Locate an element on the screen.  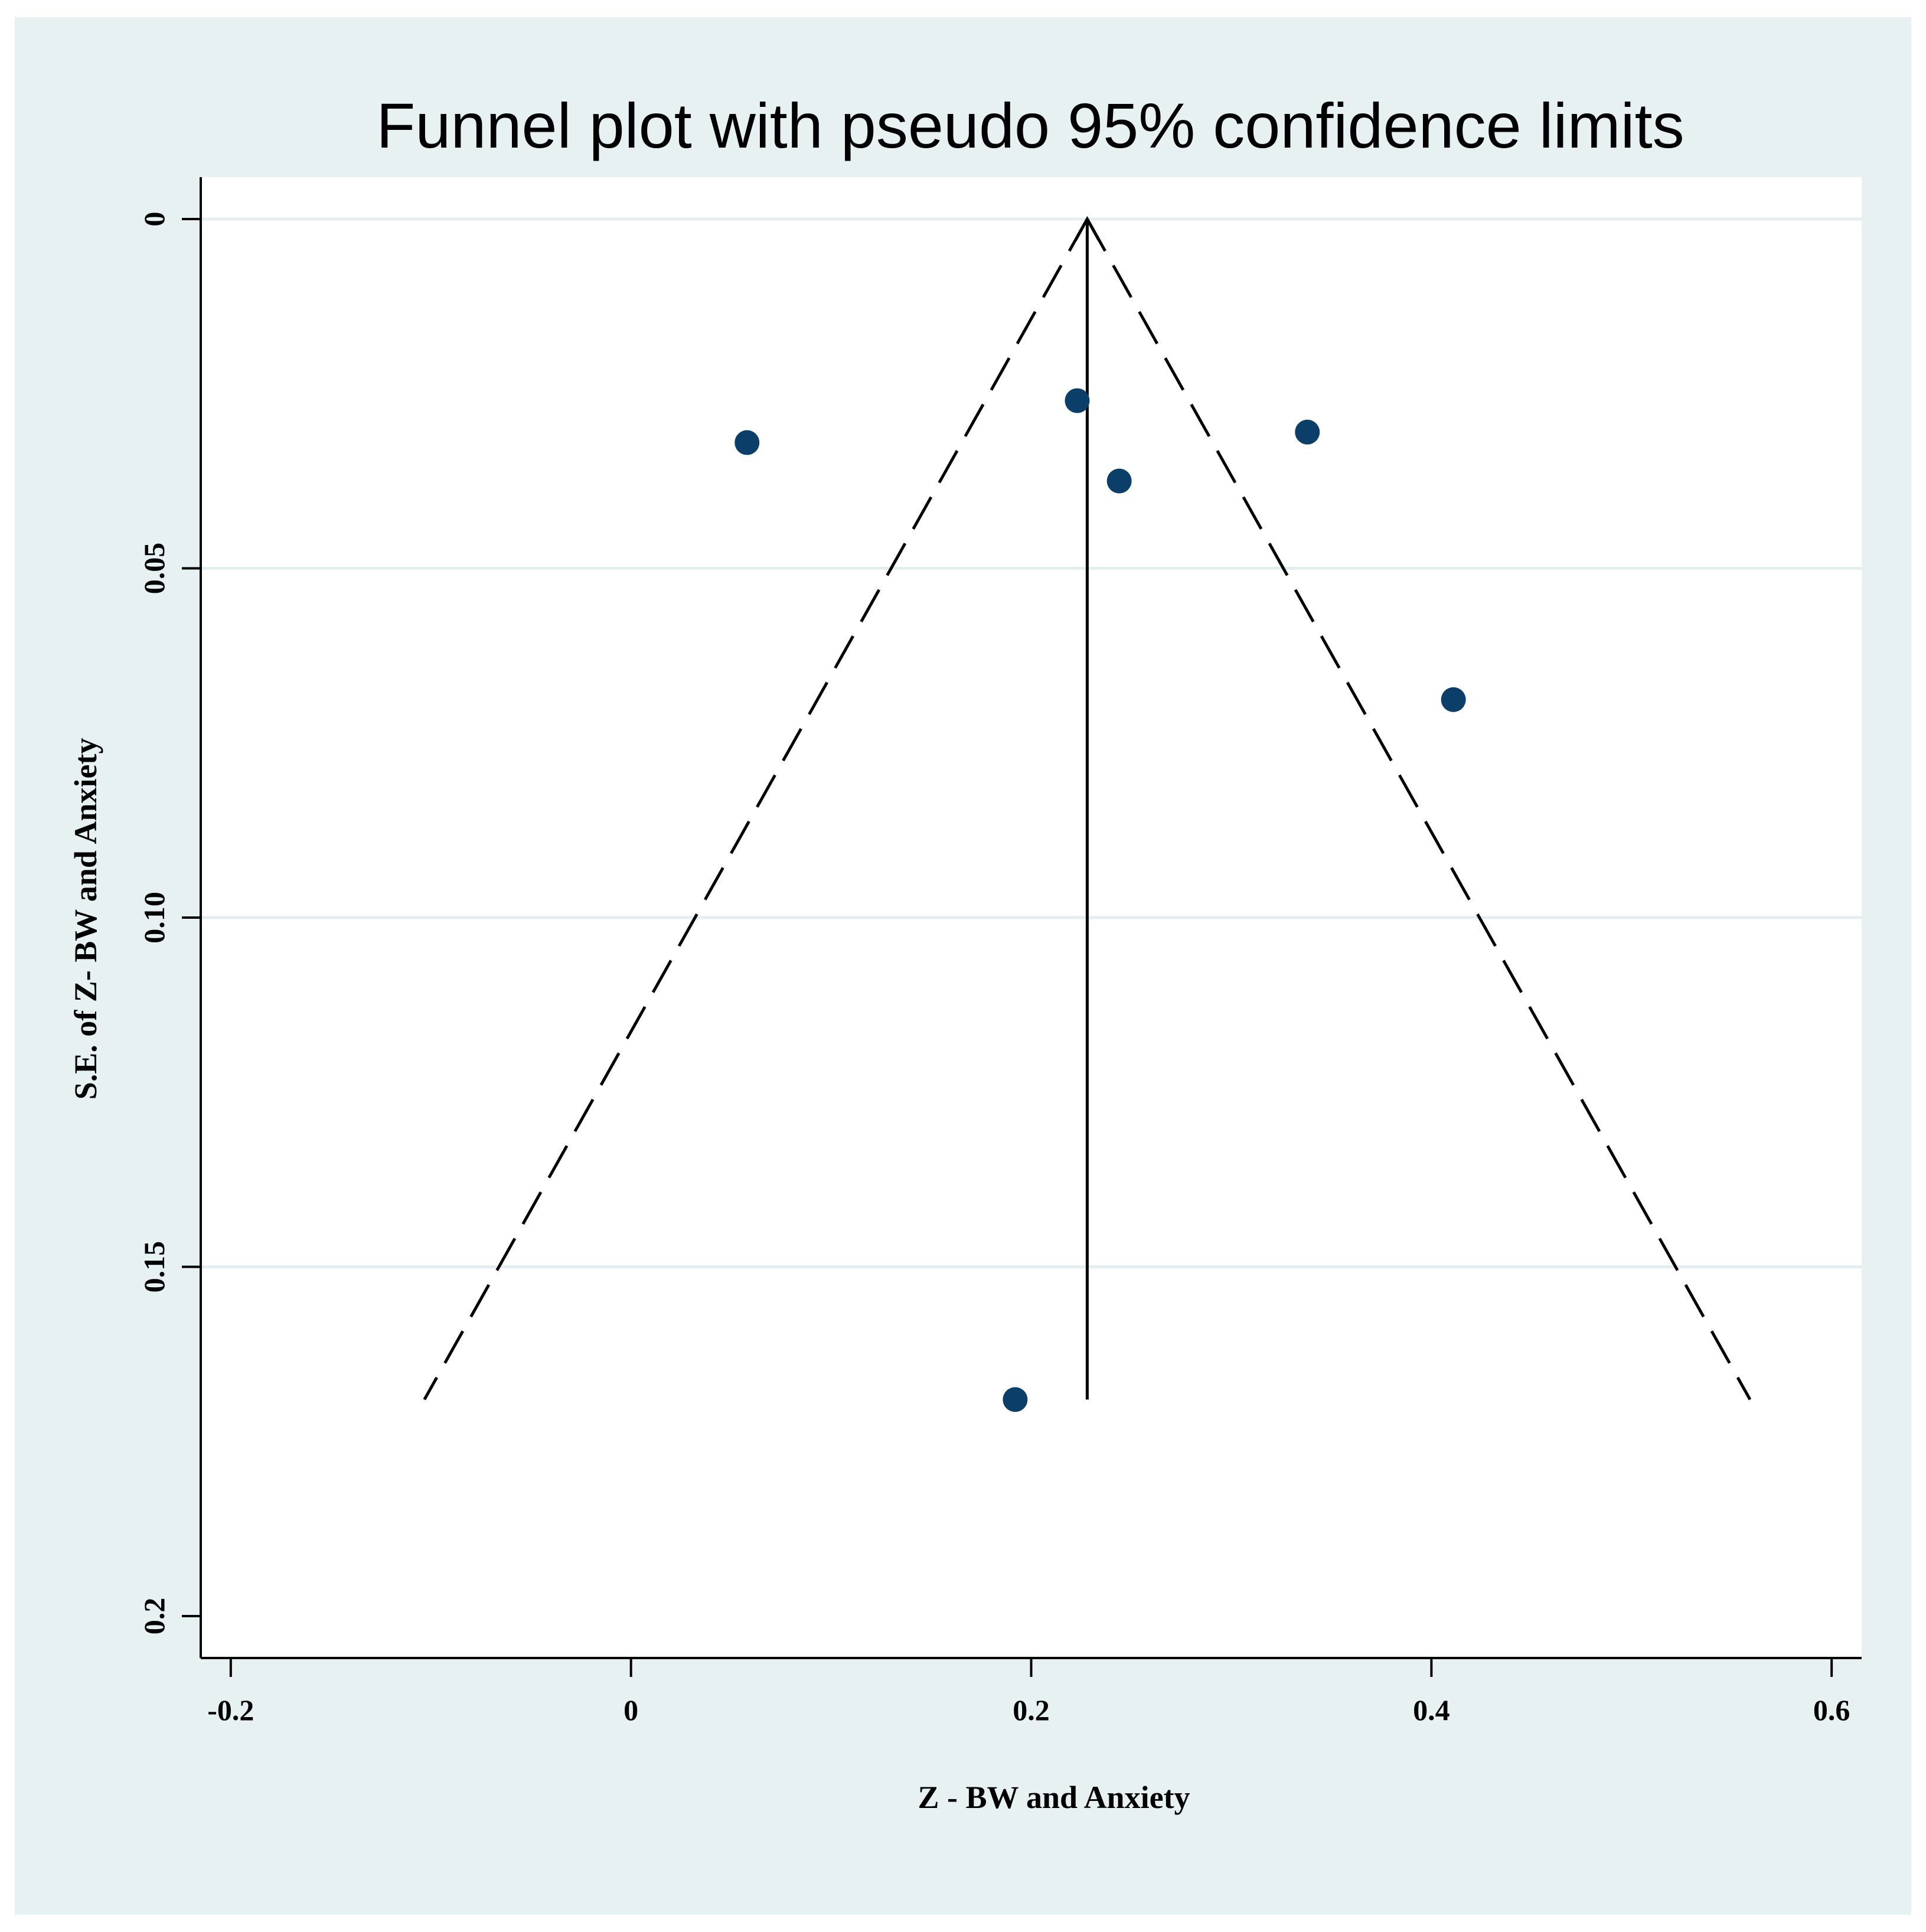
y-tick-label: 0 is located at coordinates (155, 218).